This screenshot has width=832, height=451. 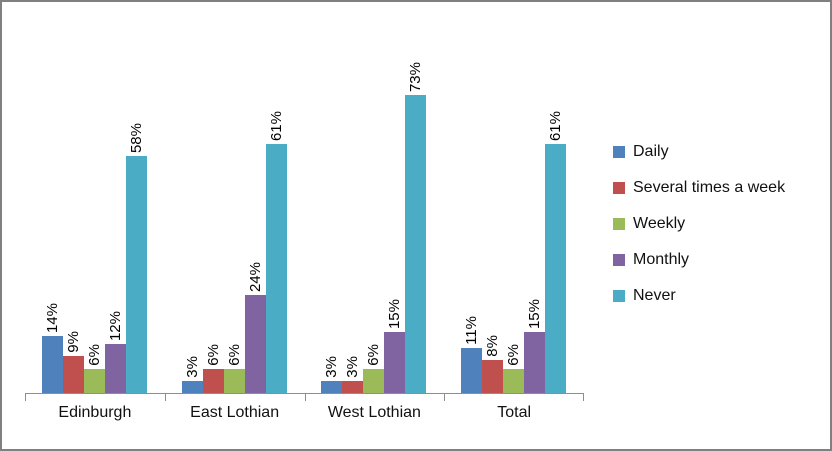 What do you see at coordinates (651, 151) in the screenshot?
I see `legend-label-daily: Daily` at bounding box center [651, 151].